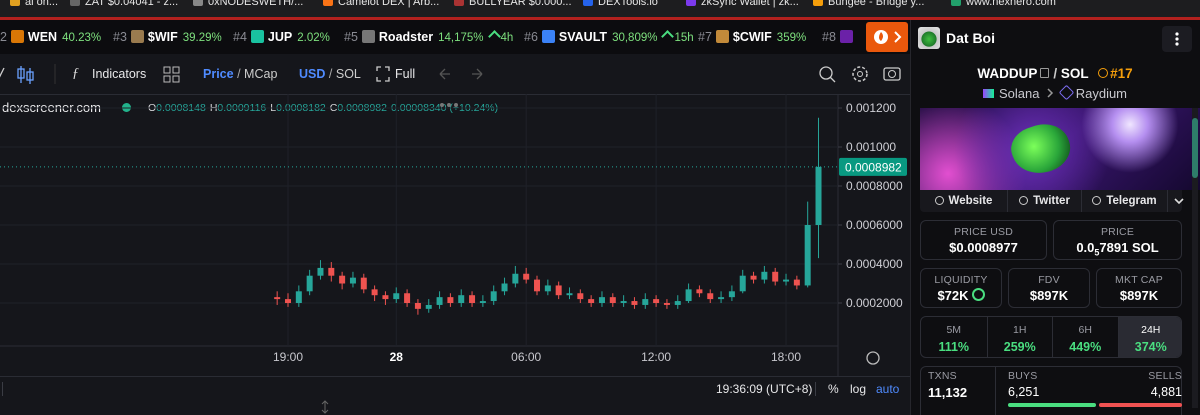 The height and width of the screenshot is (415, 1200). I want to click on ticker-item: #7 $CWIF 359%, so click(752, 37).